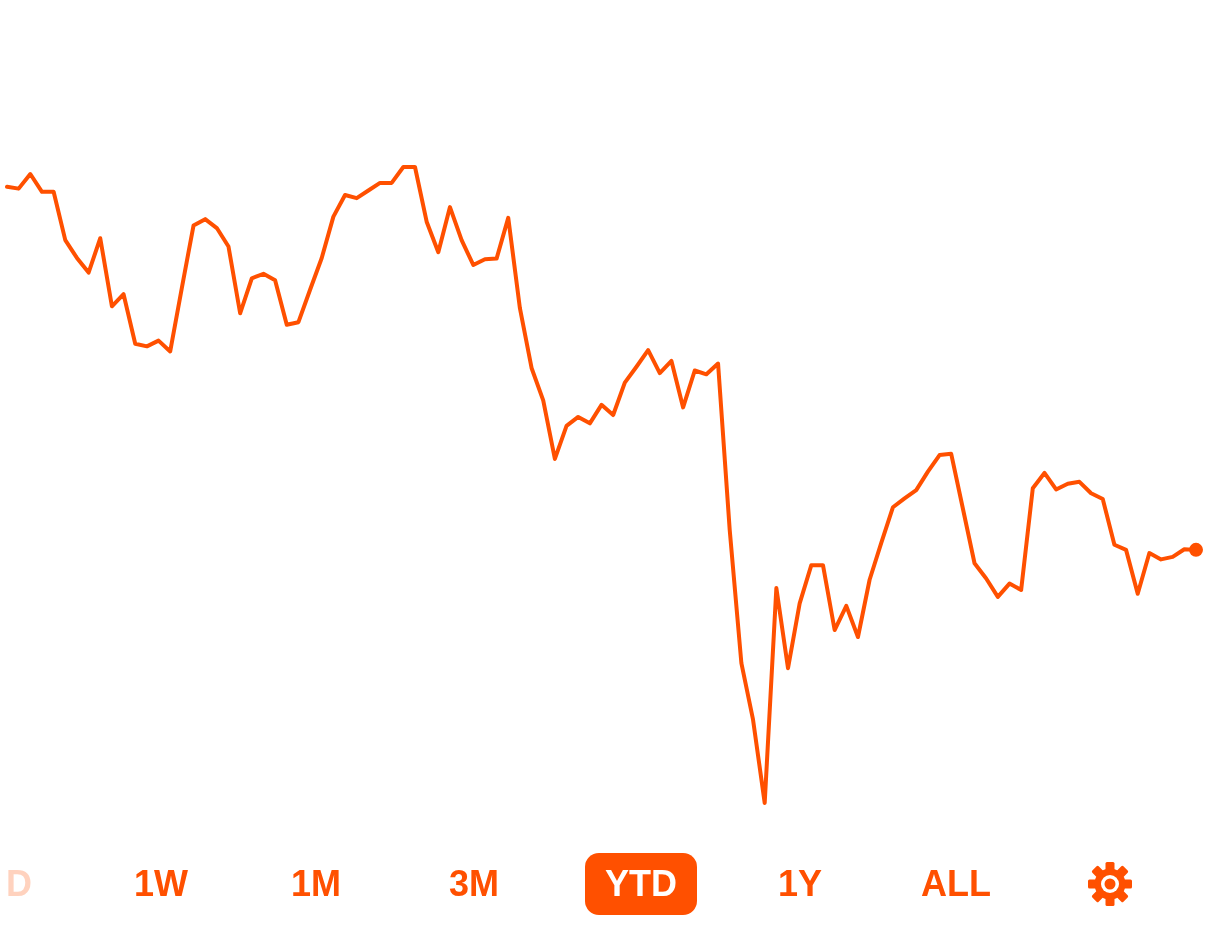 This screenshot has width=1206, height=945. I want to click on range-label: 1M, so click(316, 884).